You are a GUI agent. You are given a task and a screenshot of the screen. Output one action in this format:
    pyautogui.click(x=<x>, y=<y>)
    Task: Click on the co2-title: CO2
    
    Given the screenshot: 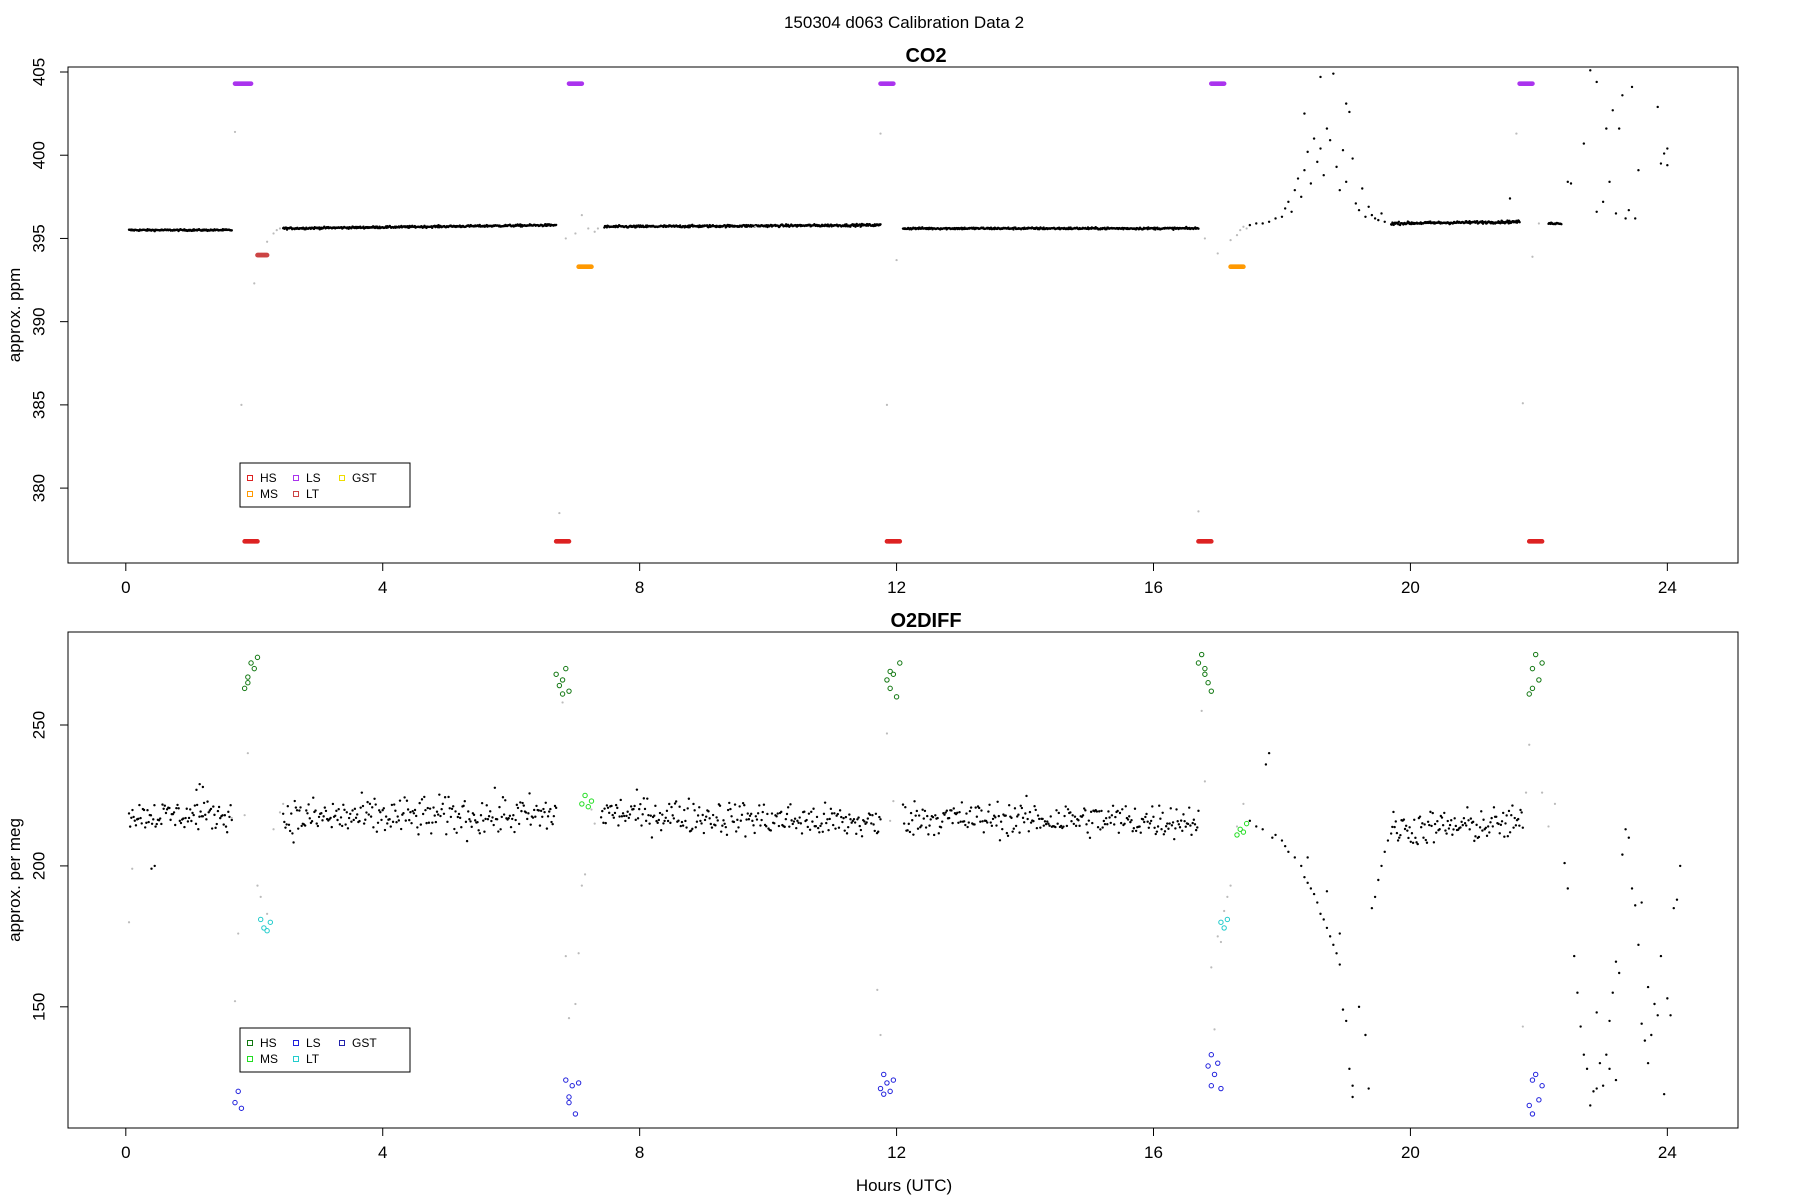 What is the action you would take?
    pyautogui.click(x=925, y=56)
    